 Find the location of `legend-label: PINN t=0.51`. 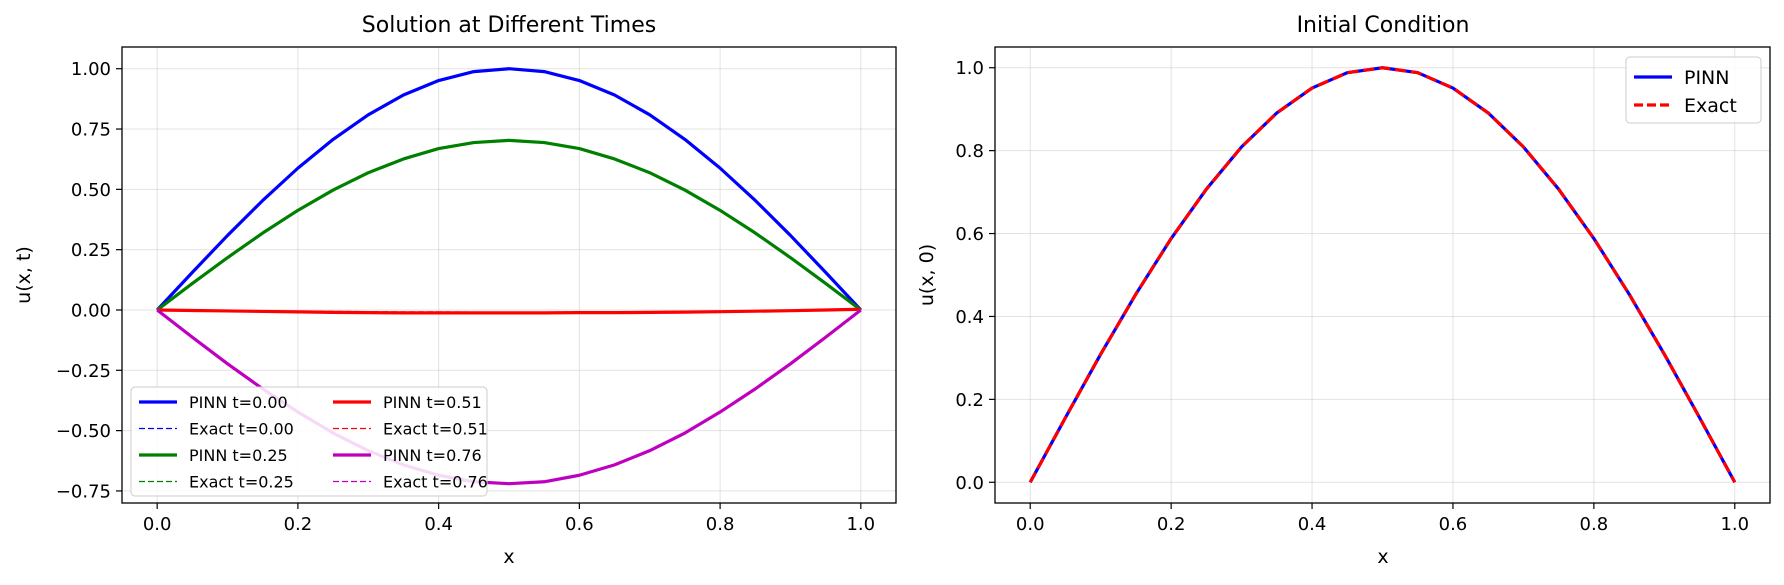

legend-label: PINN t=0.51 is located at coordinates (432, 402).